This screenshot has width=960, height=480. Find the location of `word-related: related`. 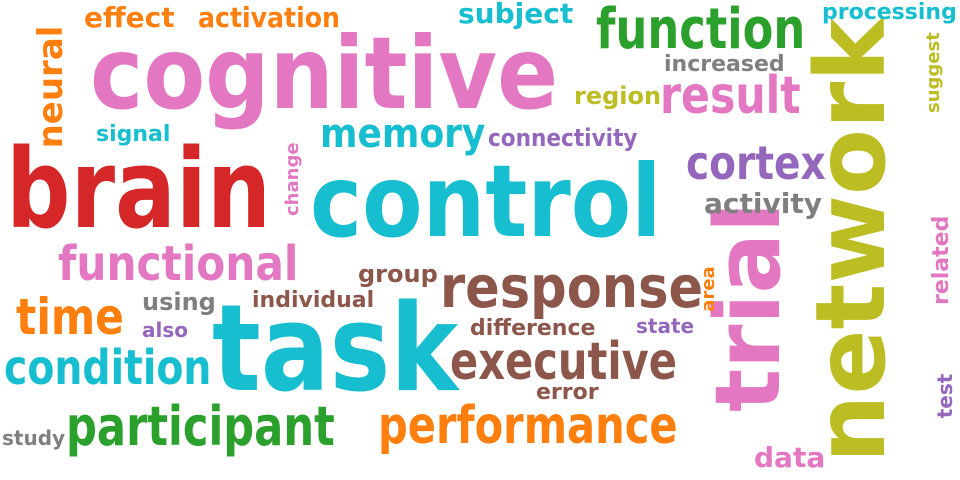

word-related: related is located at coordinates (941, 260).